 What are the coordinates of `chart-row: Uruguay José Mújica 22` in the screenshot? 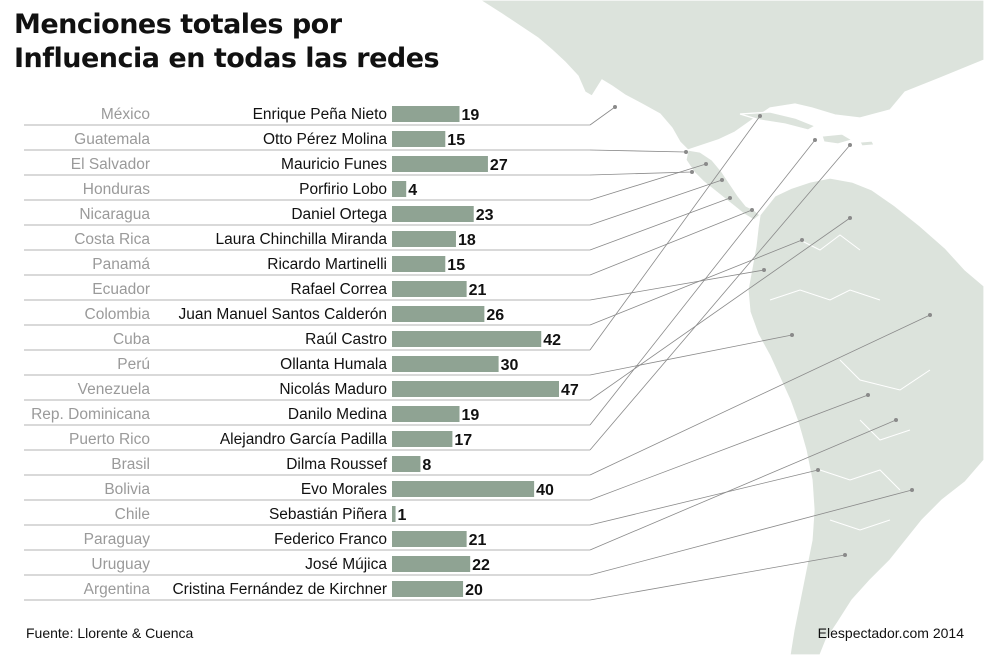 It's located at (469, 532).